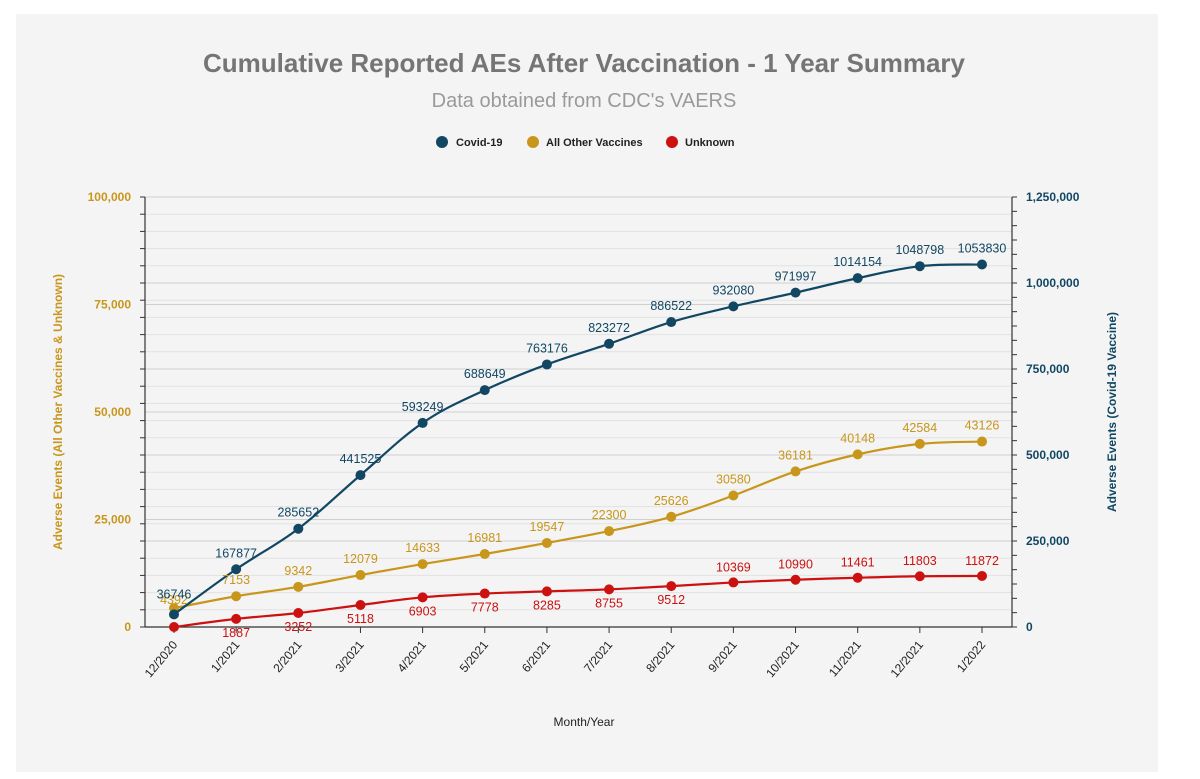 The width and height of the screenshot is (1200, 779). What do you see at coordinates (584, 101) in the screenshot?
I see `chart-subtitle: Data obtained from CDC's VAERS` at bounding box center [584, 101].